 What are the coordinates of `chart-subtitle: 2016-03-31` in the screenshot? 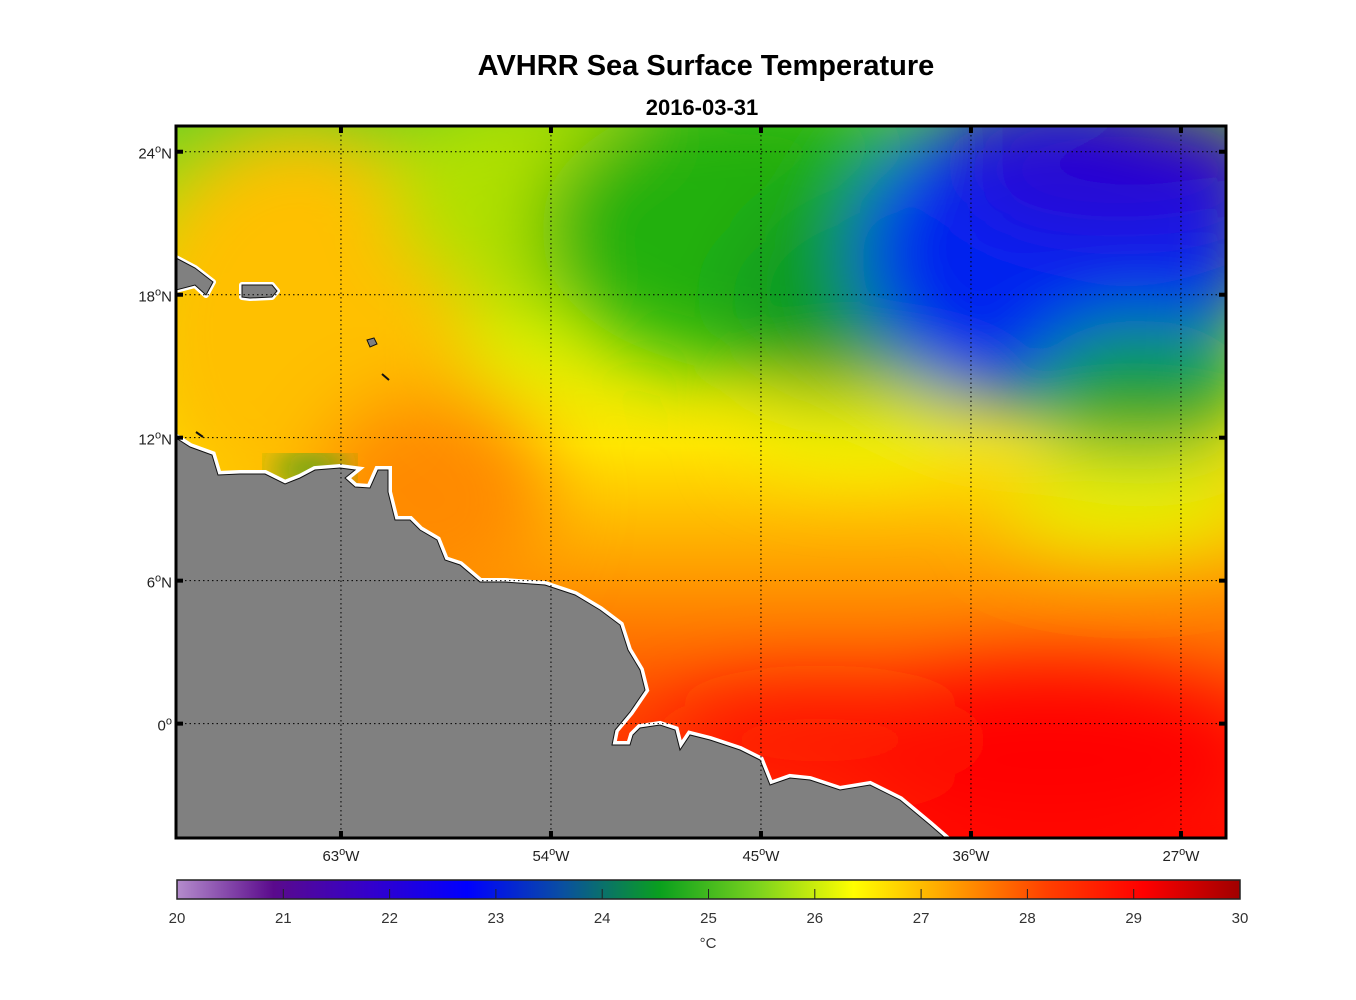 It's located at (702, 107).